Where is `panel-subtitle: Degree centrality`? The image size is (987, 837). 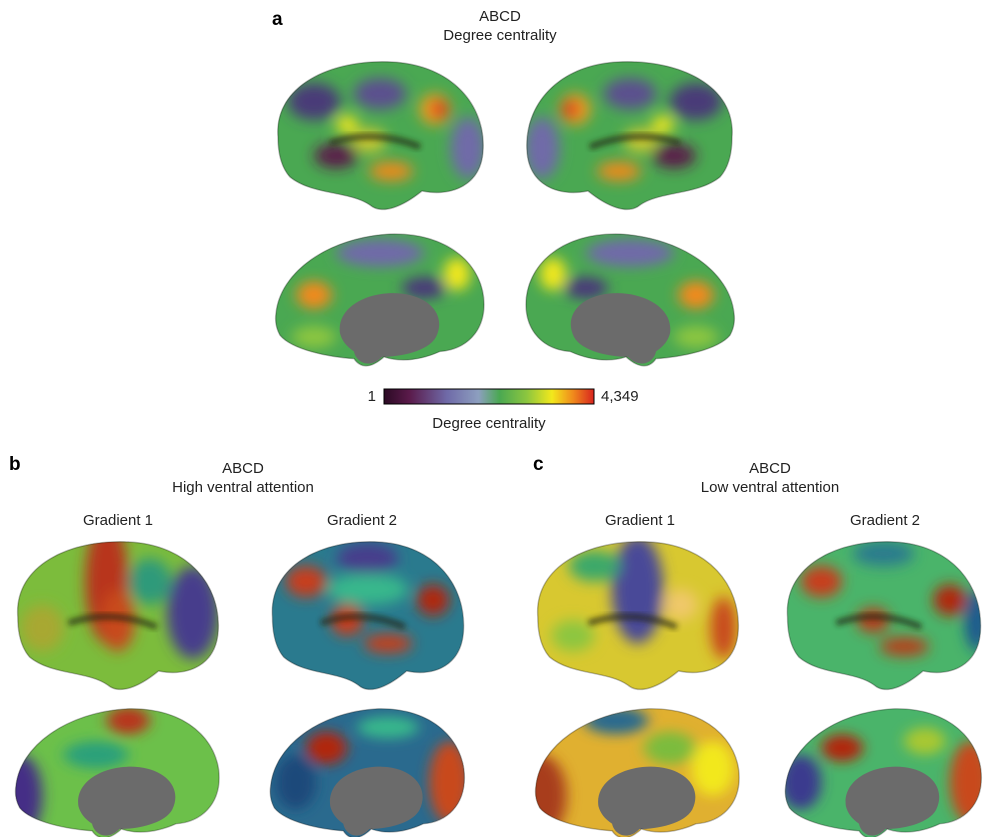
panel-subtitle: Degree centrality is located at coordinates (500, 35).